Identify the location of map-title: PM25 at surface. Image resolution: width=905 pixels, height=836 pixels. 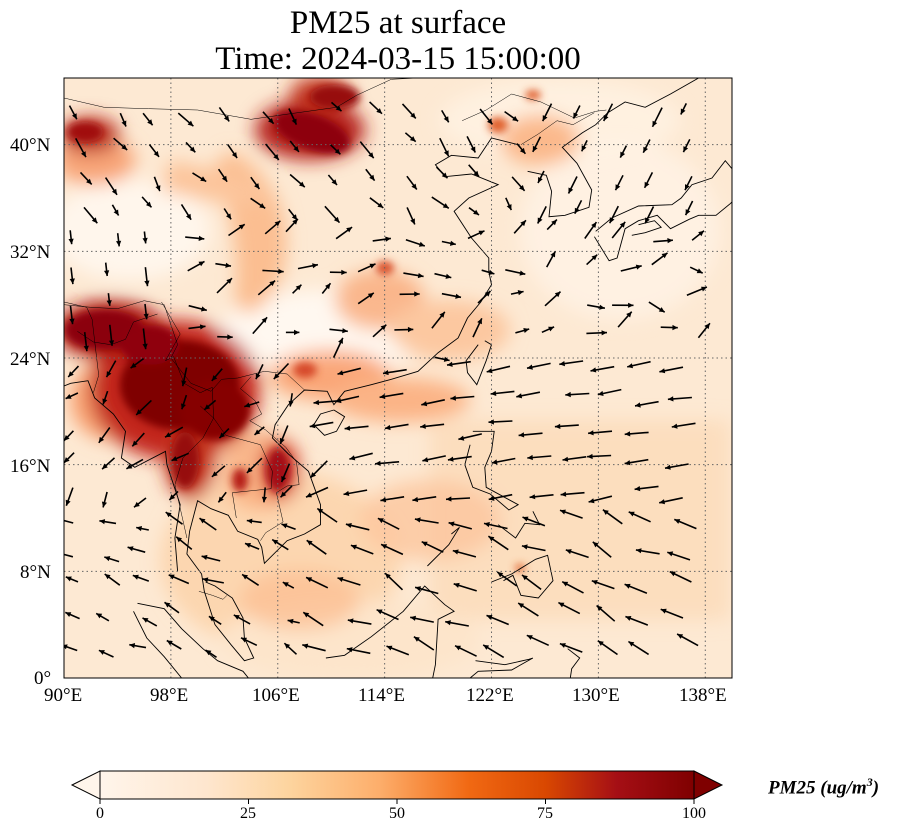
(398, 23).